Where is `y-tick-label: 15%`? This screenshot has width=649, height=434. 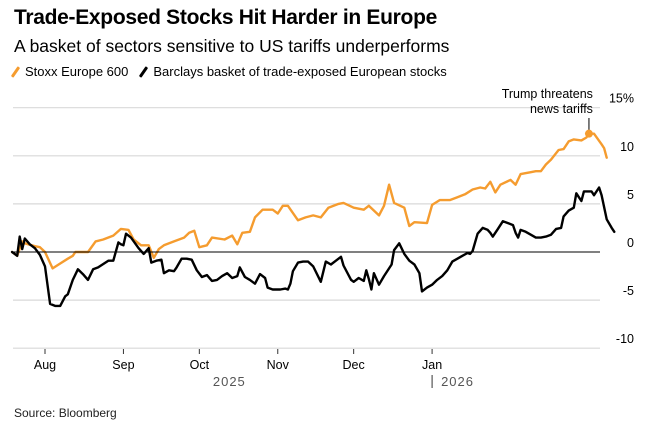
y-tick-label: 15% is located at coordinates (621, 99).